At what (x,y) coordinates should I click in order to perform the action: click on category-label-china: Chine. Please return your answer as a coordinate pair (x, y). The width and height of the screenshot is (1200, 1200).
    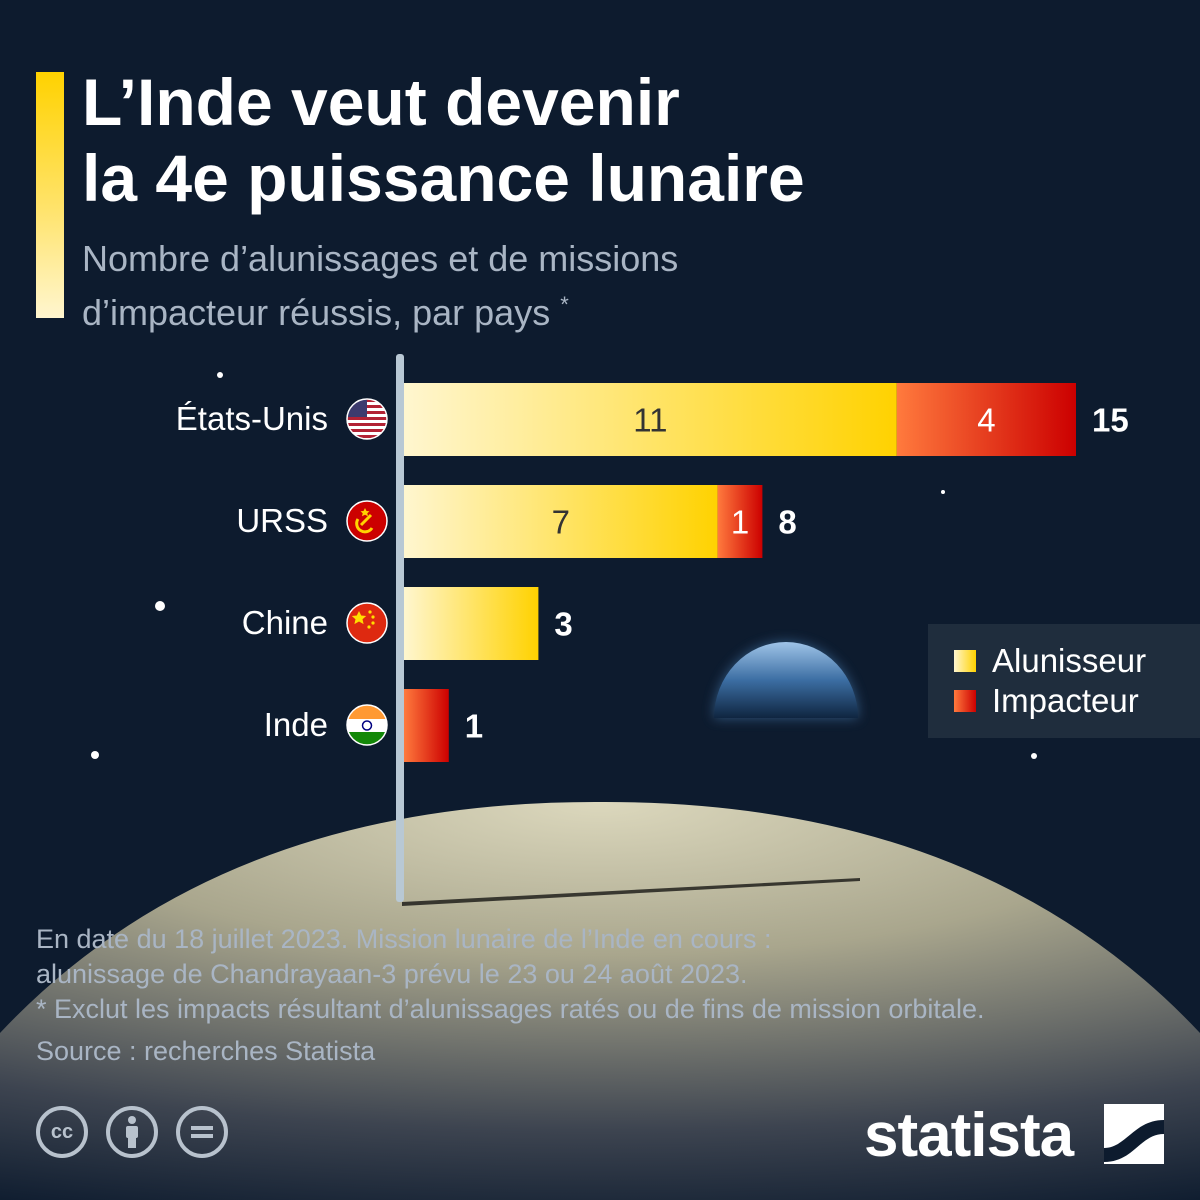
    Looking at the image, I should click on (284, 622).